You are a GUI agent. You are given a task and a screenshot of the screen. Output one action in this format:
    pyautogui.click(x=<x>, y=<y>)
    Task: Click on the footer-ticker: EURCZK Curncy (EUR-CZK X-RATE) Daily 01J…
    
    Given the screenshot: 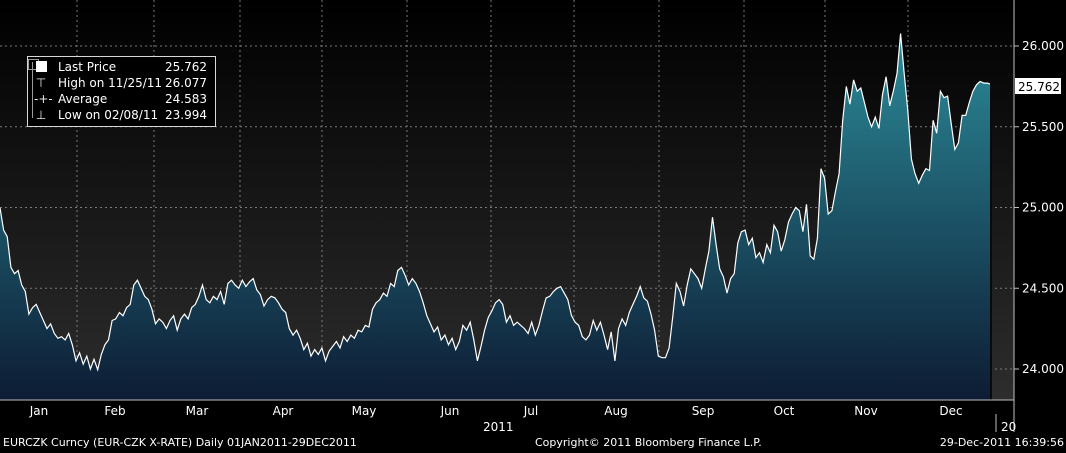 What is the action you would take?
    pyautogui.click(x=180, y=442)
    